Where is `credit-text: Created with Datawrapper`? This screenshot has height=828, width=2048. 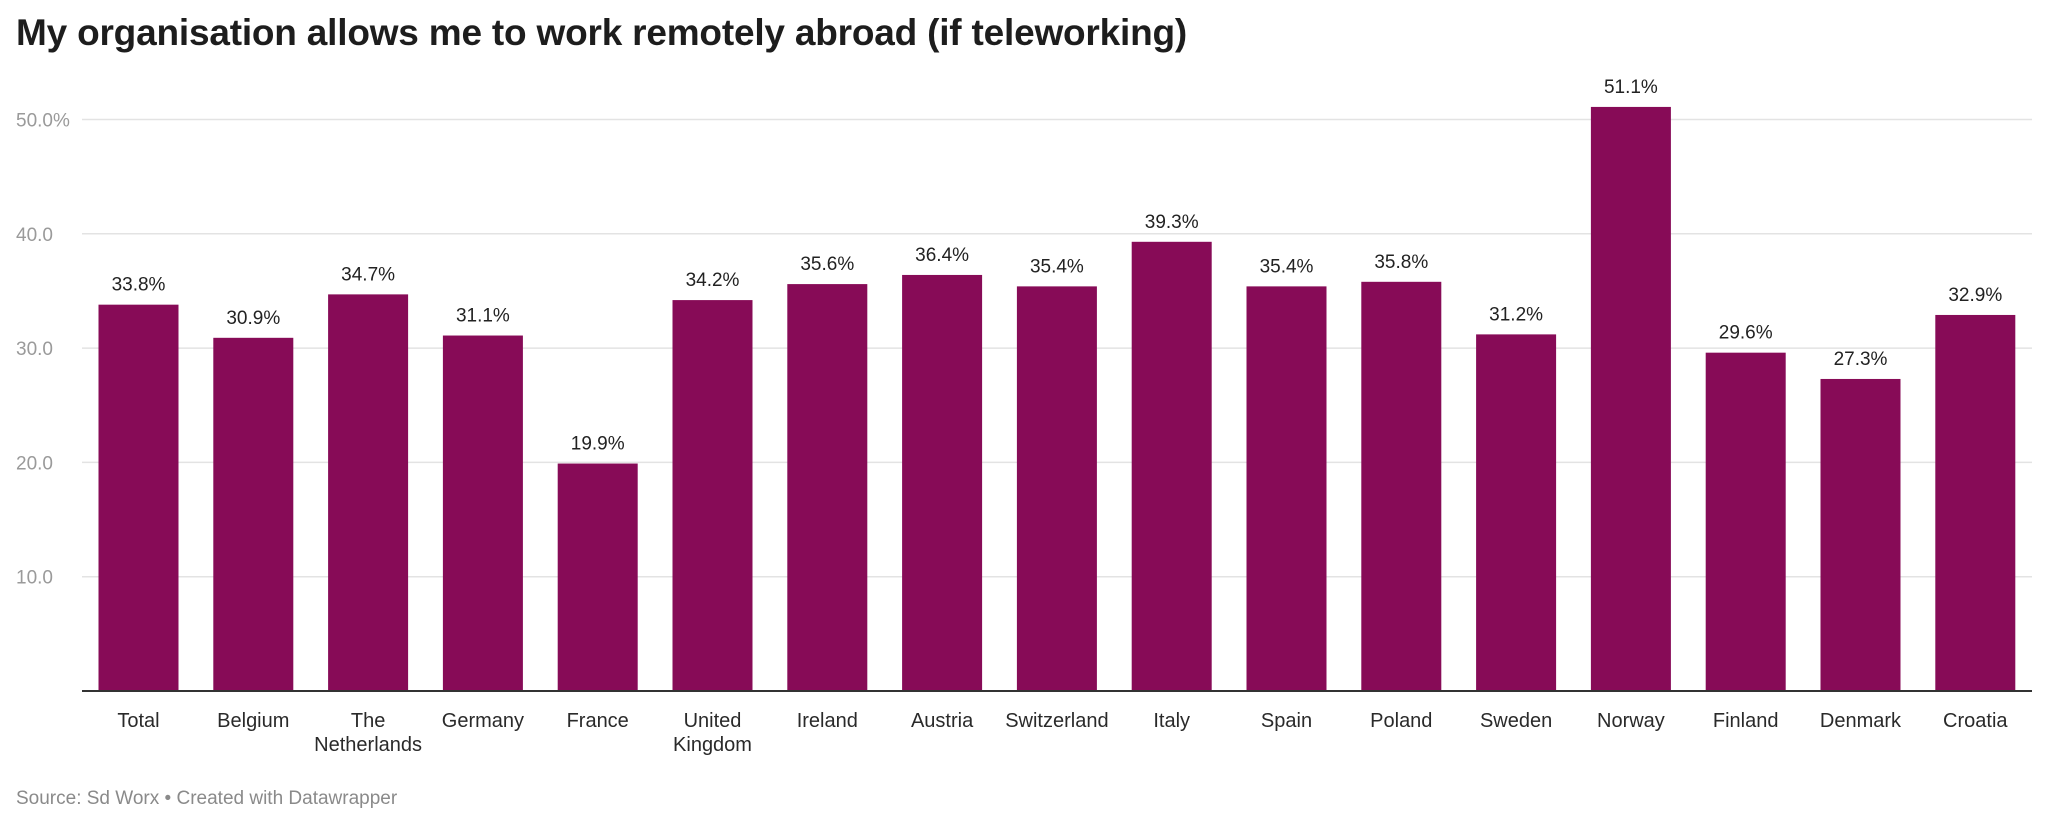 credit-text: Created with Datawrapper is located at coordinates (287, 798).